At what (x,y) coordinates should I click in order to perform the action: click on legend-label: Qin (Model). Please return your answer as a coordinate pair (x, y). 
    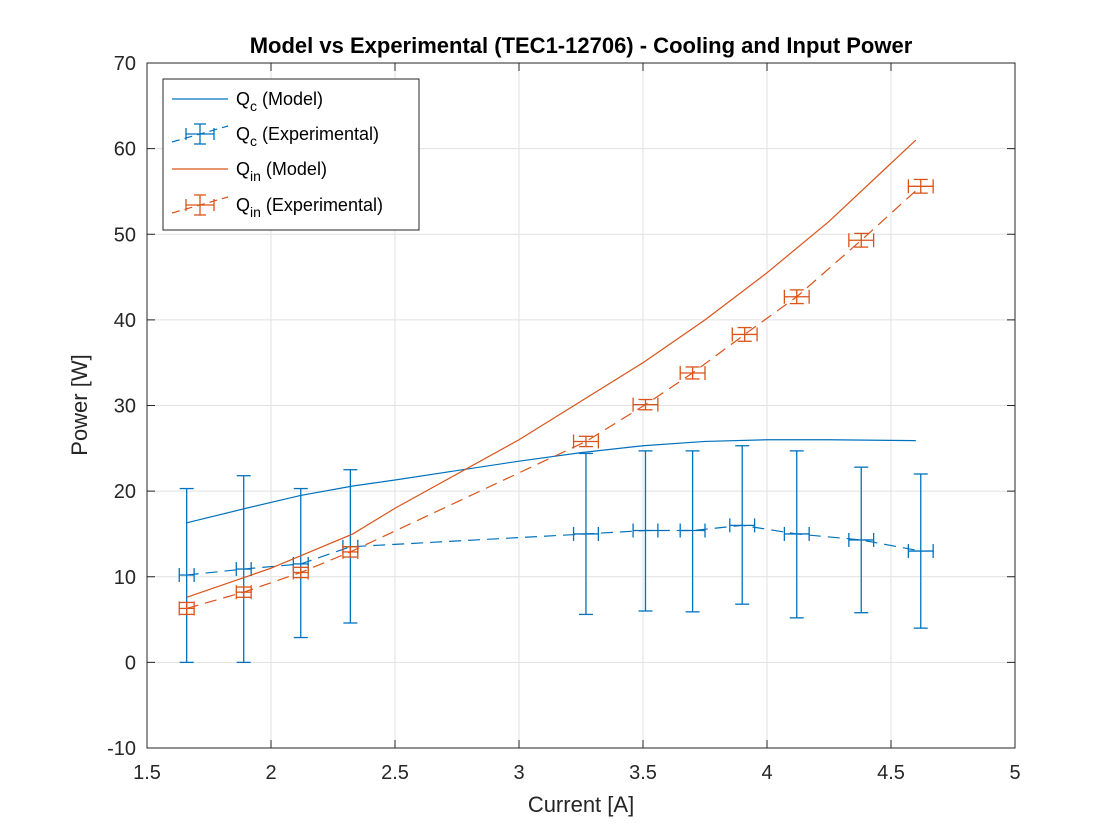
    Looking at the image, I should click on (281, 171).